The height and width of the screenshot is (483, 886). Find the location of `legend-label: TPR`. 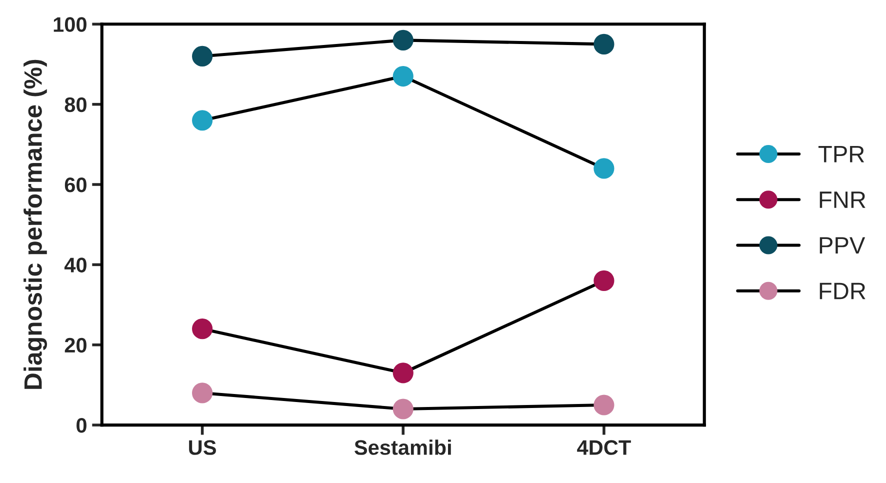

legend-label: TPR is located at coordinates (841, 154).